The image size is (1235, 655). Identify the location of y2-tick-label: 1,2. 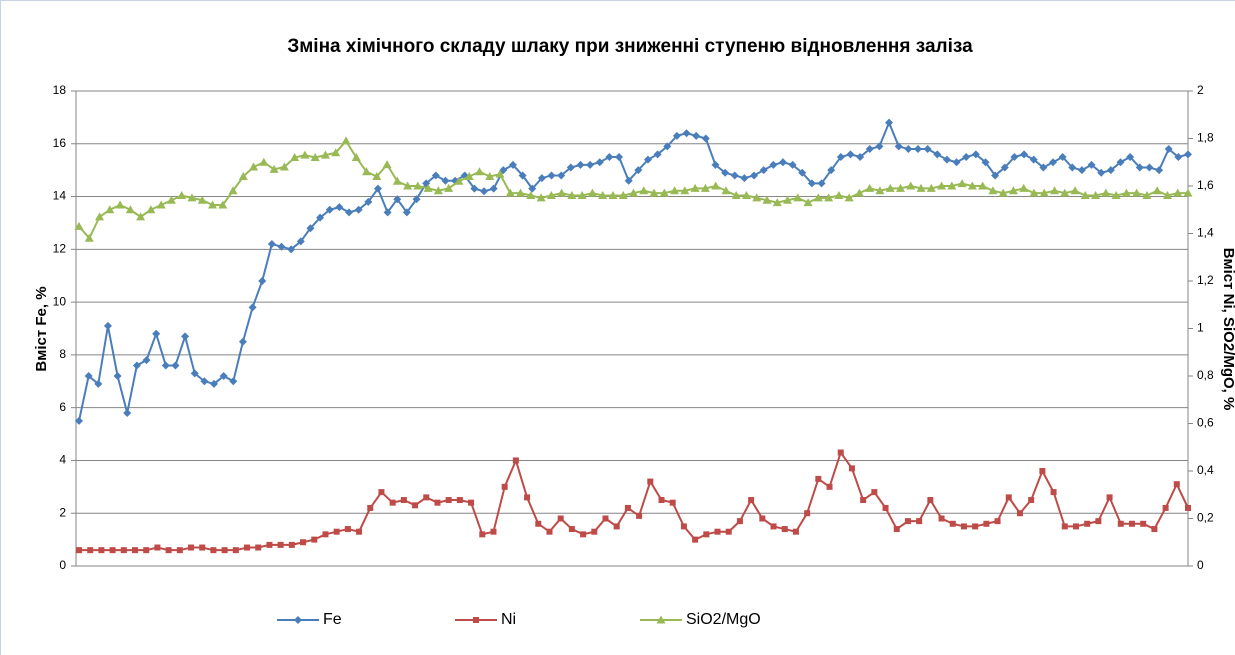
(1205, 280).